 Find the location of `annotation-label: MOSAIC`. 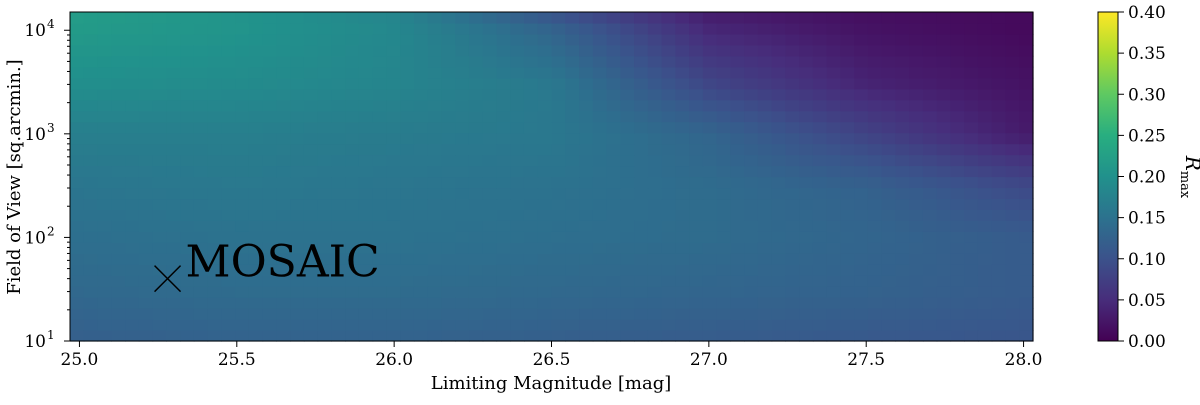

annotation-label: MOSAIC is located at coordinates (283, 262).